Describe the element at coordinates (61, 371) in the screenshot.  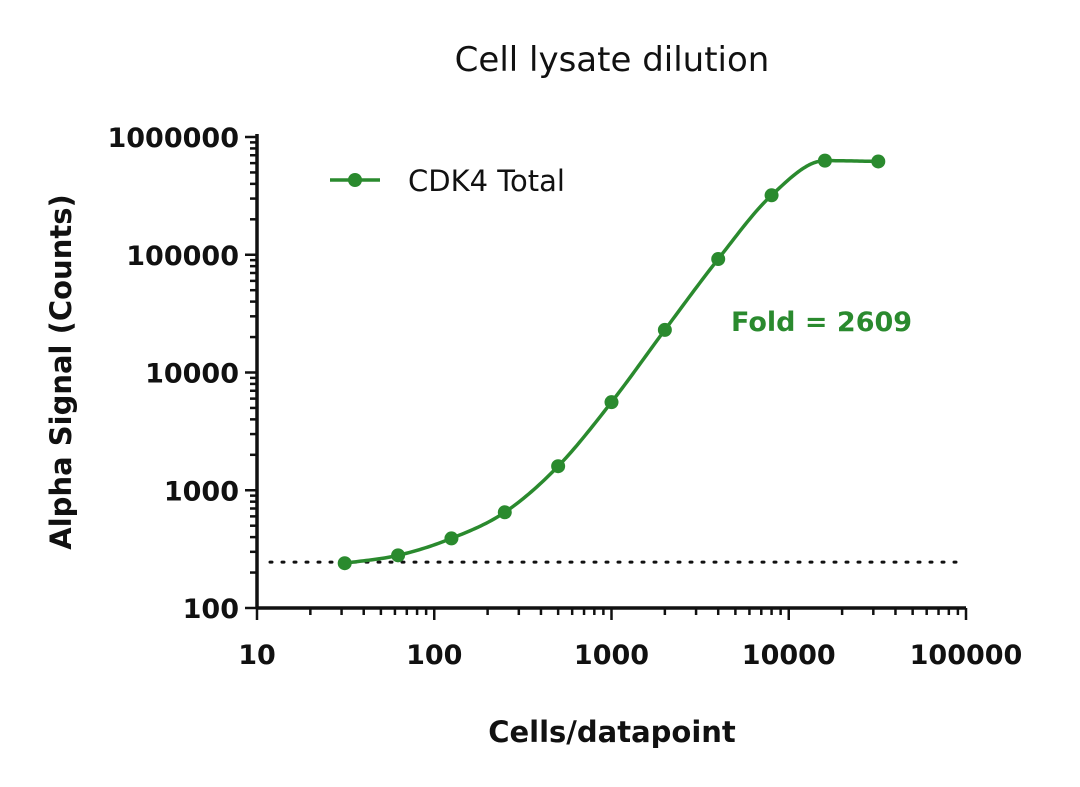
I see `y-axis-title: Alpha Signal (Counts)` at that location.